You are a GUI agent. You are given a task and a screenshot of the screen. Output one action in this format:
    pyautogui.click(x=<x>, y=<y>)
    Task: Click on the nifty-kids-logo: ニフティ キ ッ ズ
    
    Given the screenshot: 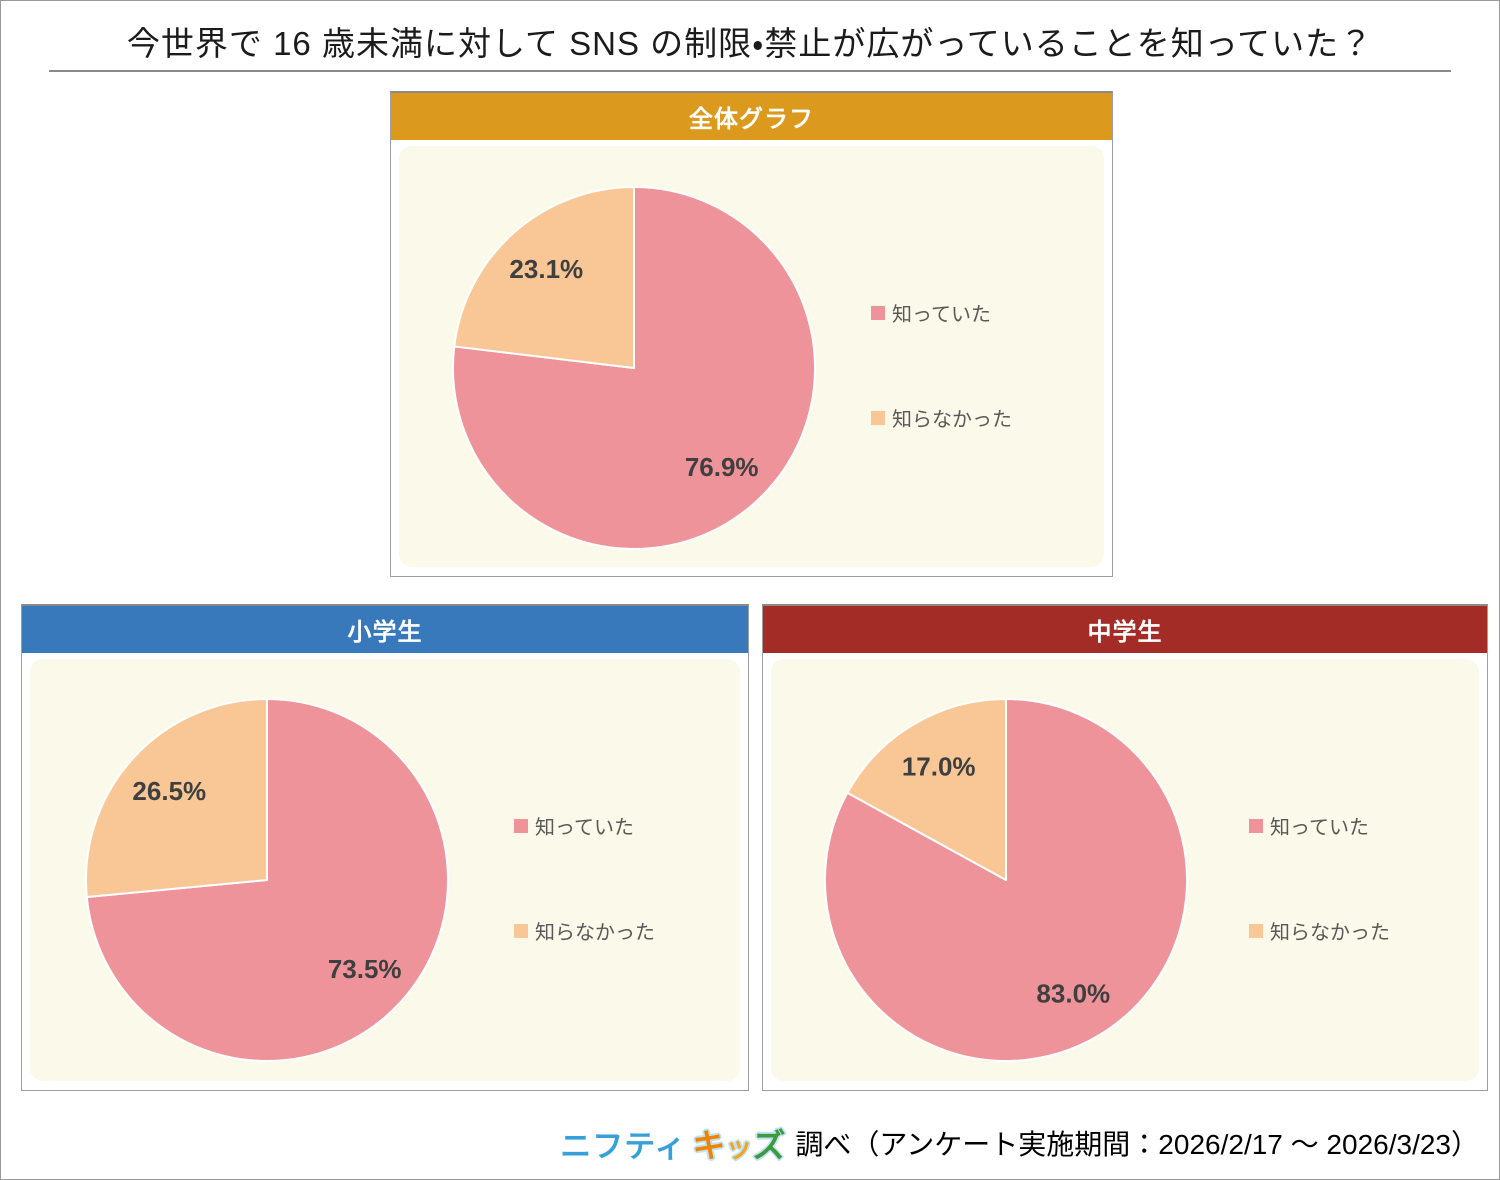 What is the action you would take?
    pyautogui.click(x=672, y=1143)
    